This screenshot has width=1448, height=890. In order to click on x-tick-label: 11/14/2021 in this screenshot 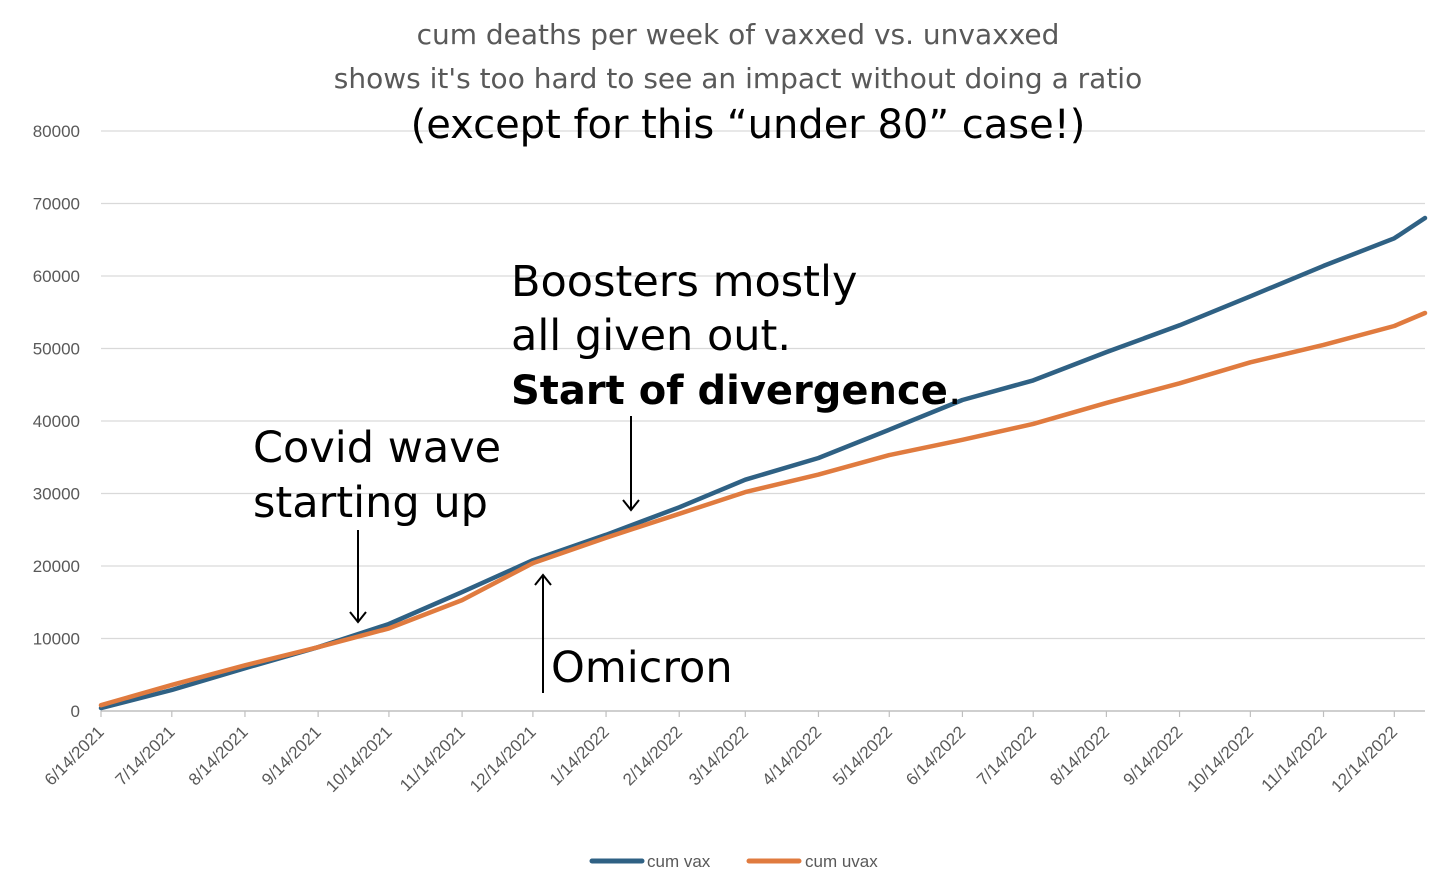, I will do `click(432, 758)`.